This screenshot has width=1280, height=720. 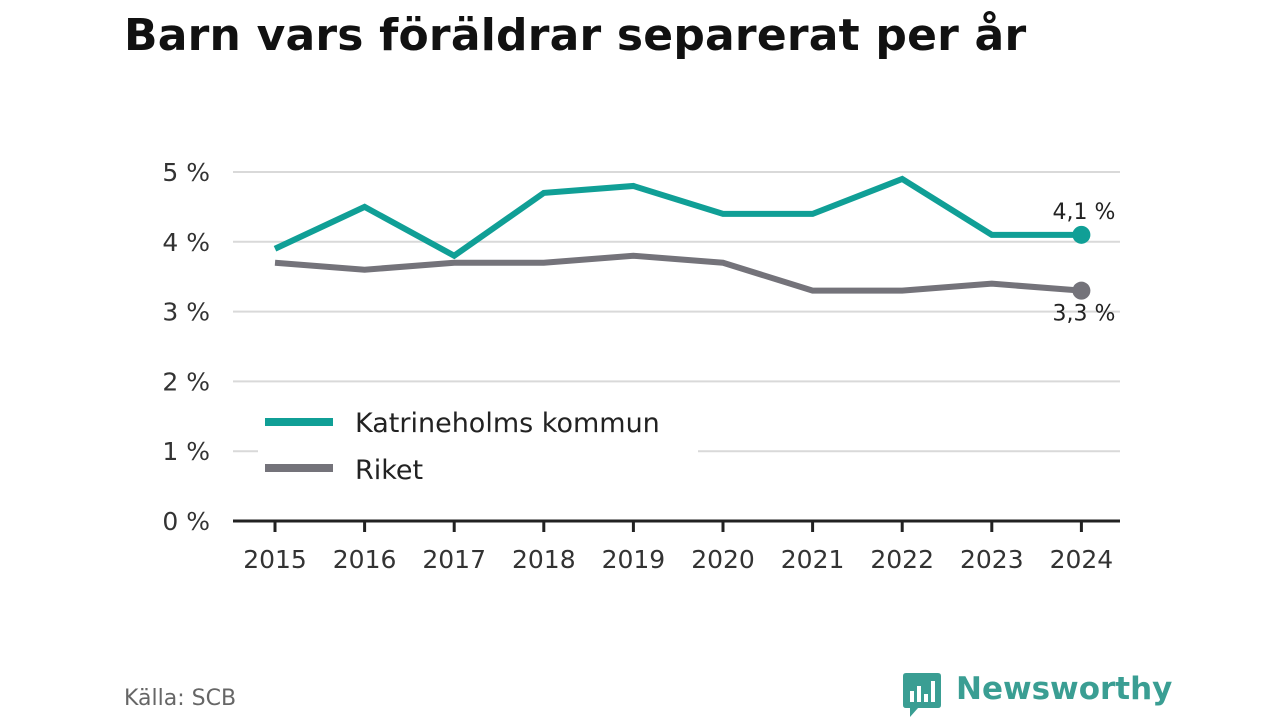 I want to click on x-axis: 2015 2016 2017 2018 2019 2020 2021 2022 2023 2024, so click(x=676, y=546).